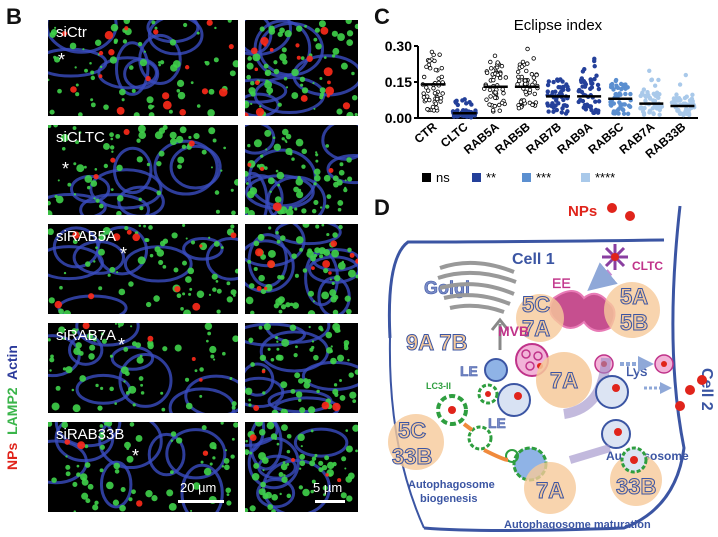 The image size is (718, 537). What do you see at coordinates (706, 389) in the screenshot?
I see `cell2-label: Cell 2` at bounding box center [706, 389].